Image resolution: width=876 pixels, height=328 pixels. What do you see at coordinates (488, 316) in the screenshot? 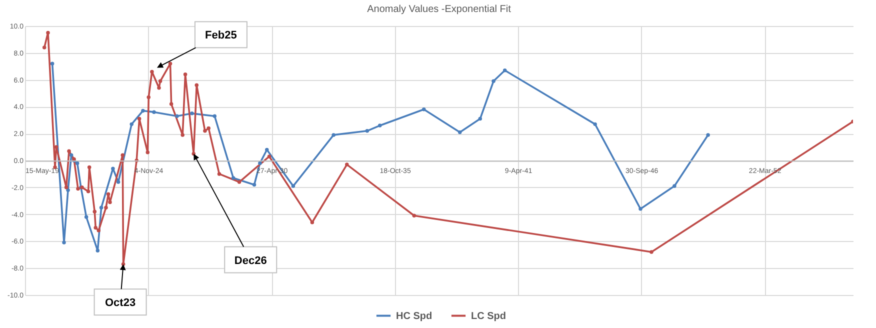
I see `legend-label: LC Spd` at bounding box center [488, 316].